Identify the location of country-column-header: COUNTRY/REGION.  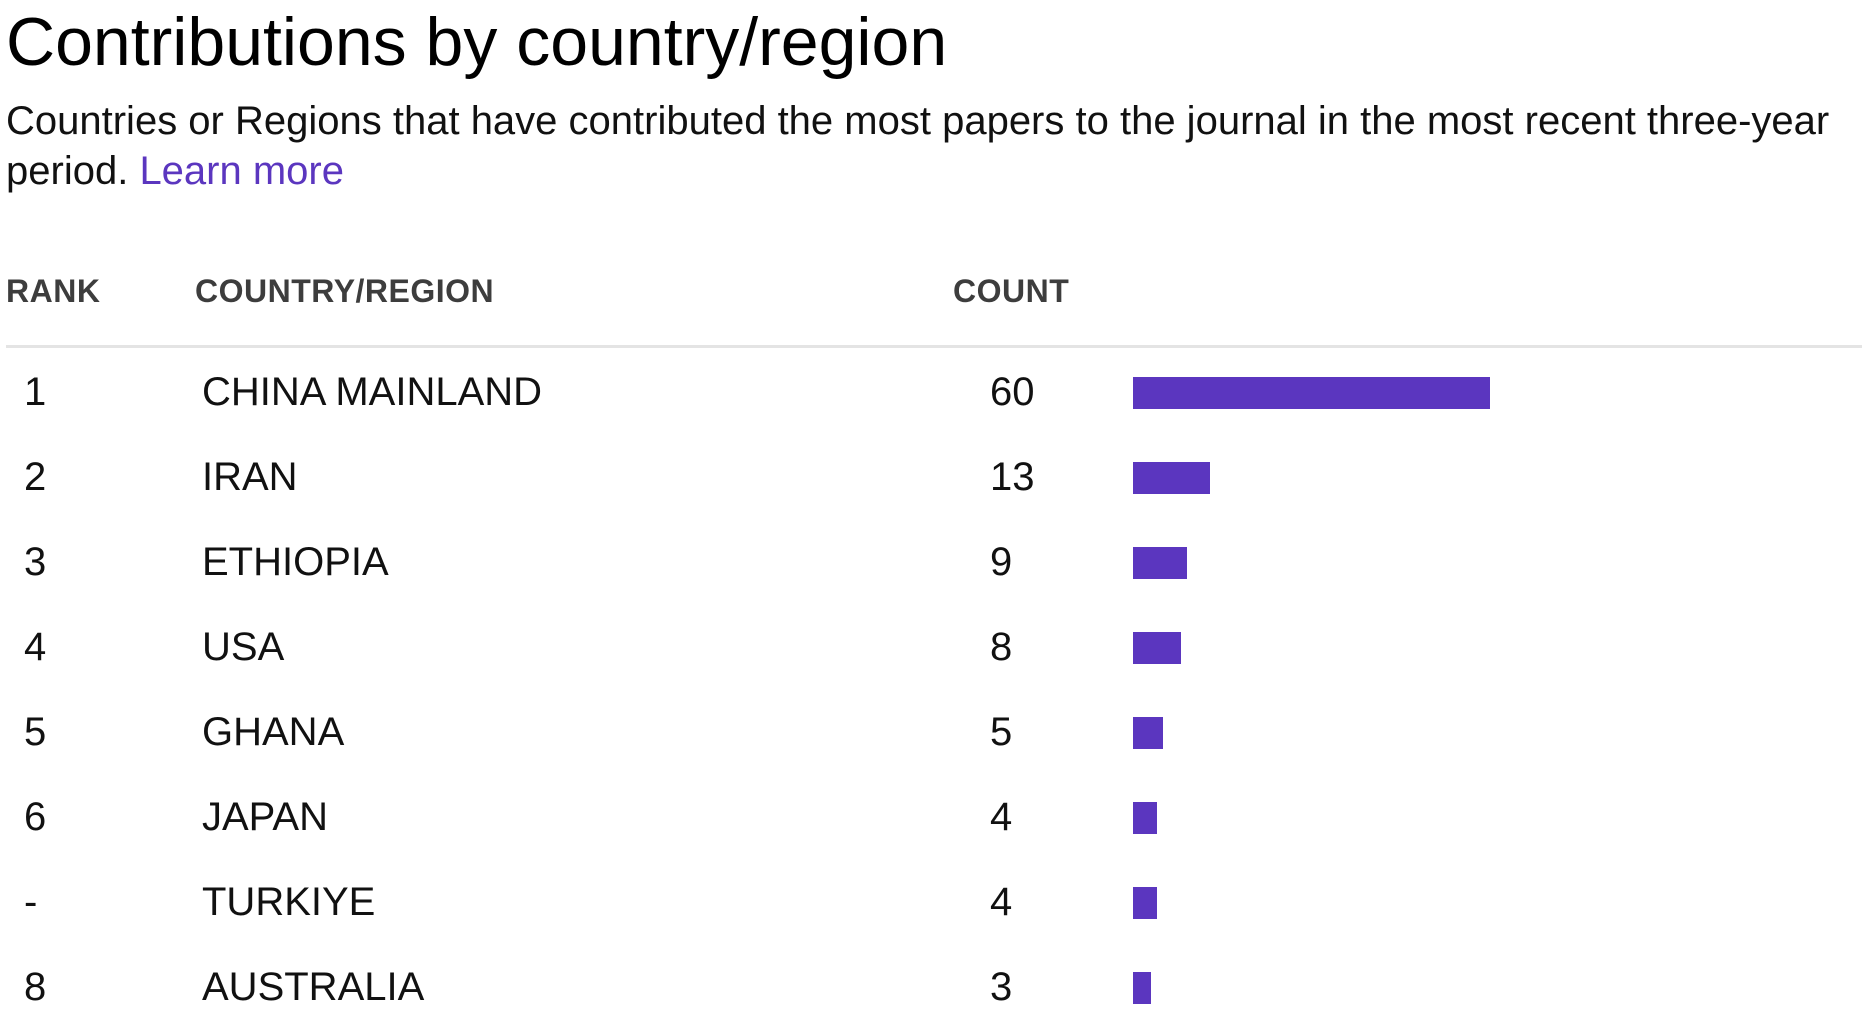
(345, 291).